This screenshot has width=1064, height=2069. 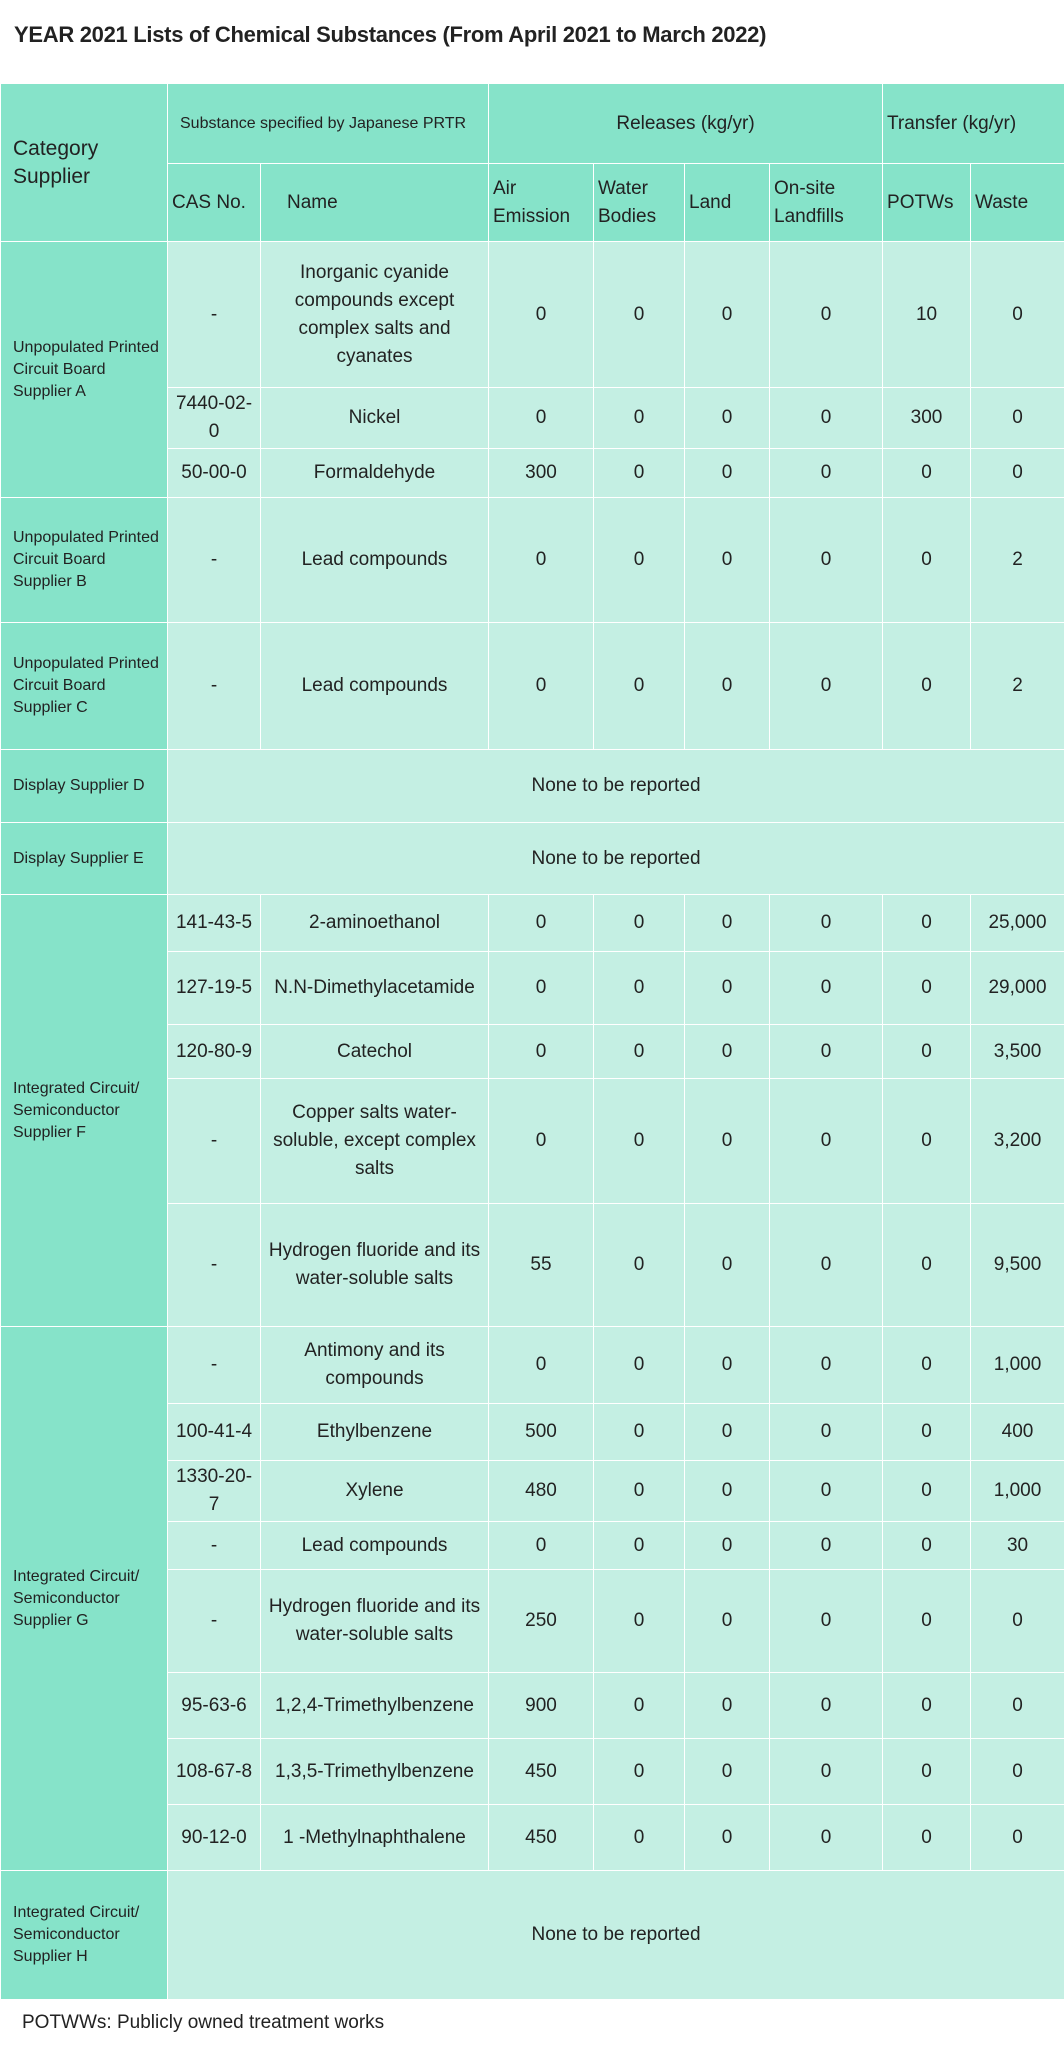 I want to click on table-row: Display Supplier E None to be reported, so click(x=532, y=858).